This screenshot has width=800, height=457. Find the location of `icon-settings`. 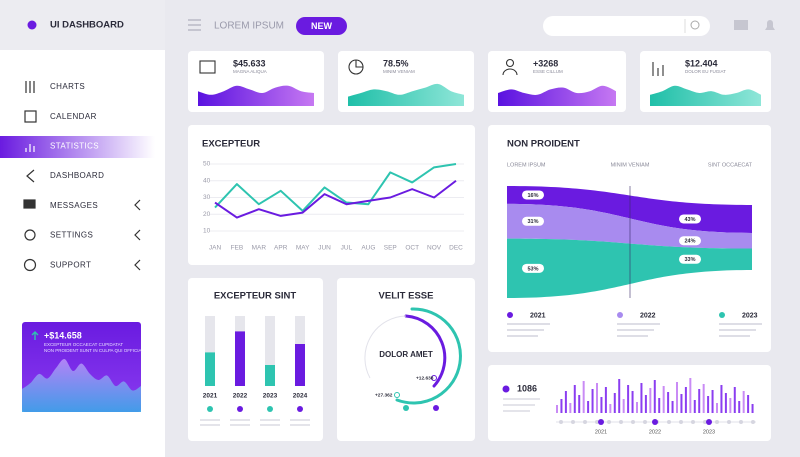

icon-settings is located at coordinates (30, 235).